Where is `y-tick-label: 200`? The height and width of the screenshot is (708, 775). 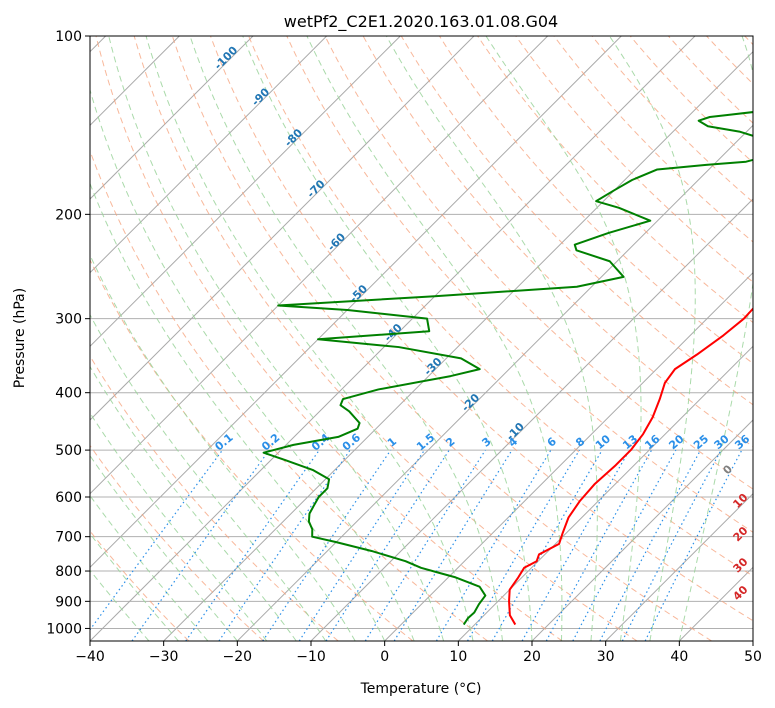
y-tick-label: 200 is located at coordinates (68, 215).